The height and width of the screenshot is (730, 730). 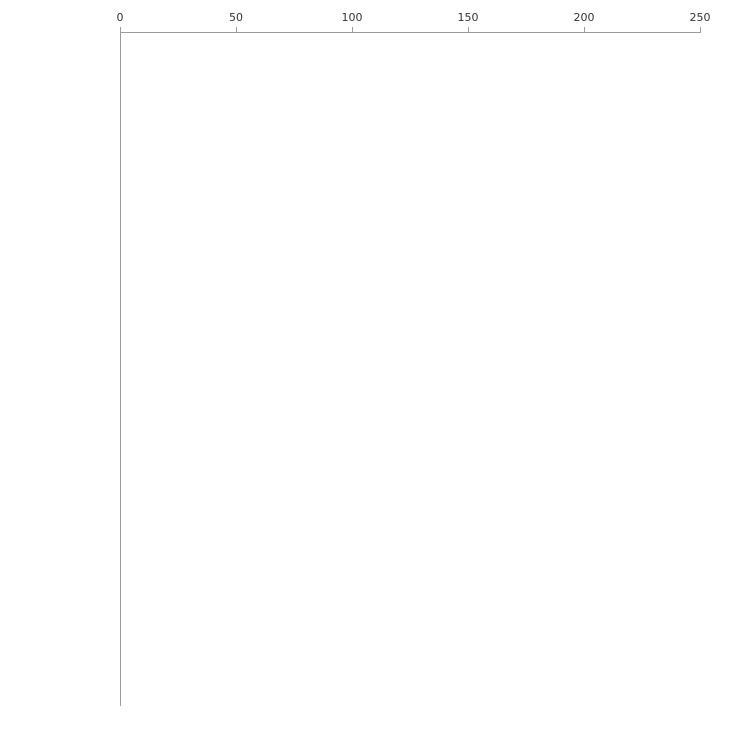 What do you see at coordinates (120, 17) in the screenshot?
I see `x-axis-tick-label: 0` at bounding box center [120, 17].